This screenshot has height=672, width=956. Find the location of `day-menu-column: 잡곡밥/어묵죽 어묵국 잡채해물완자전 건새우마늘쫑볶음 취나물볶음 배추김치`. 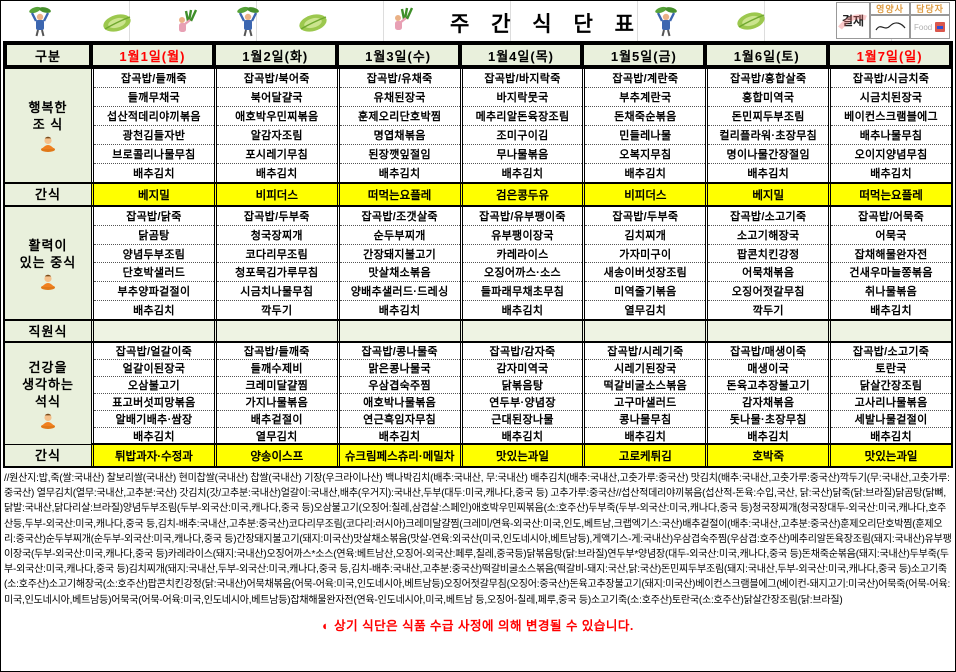

day-menu-column: 잡곡밥/어묵죽 어묵국 잡채해물완자전 건새우마늘쫑볶음 취나물볶음 배추김치 is located at coordinates (889, 263).